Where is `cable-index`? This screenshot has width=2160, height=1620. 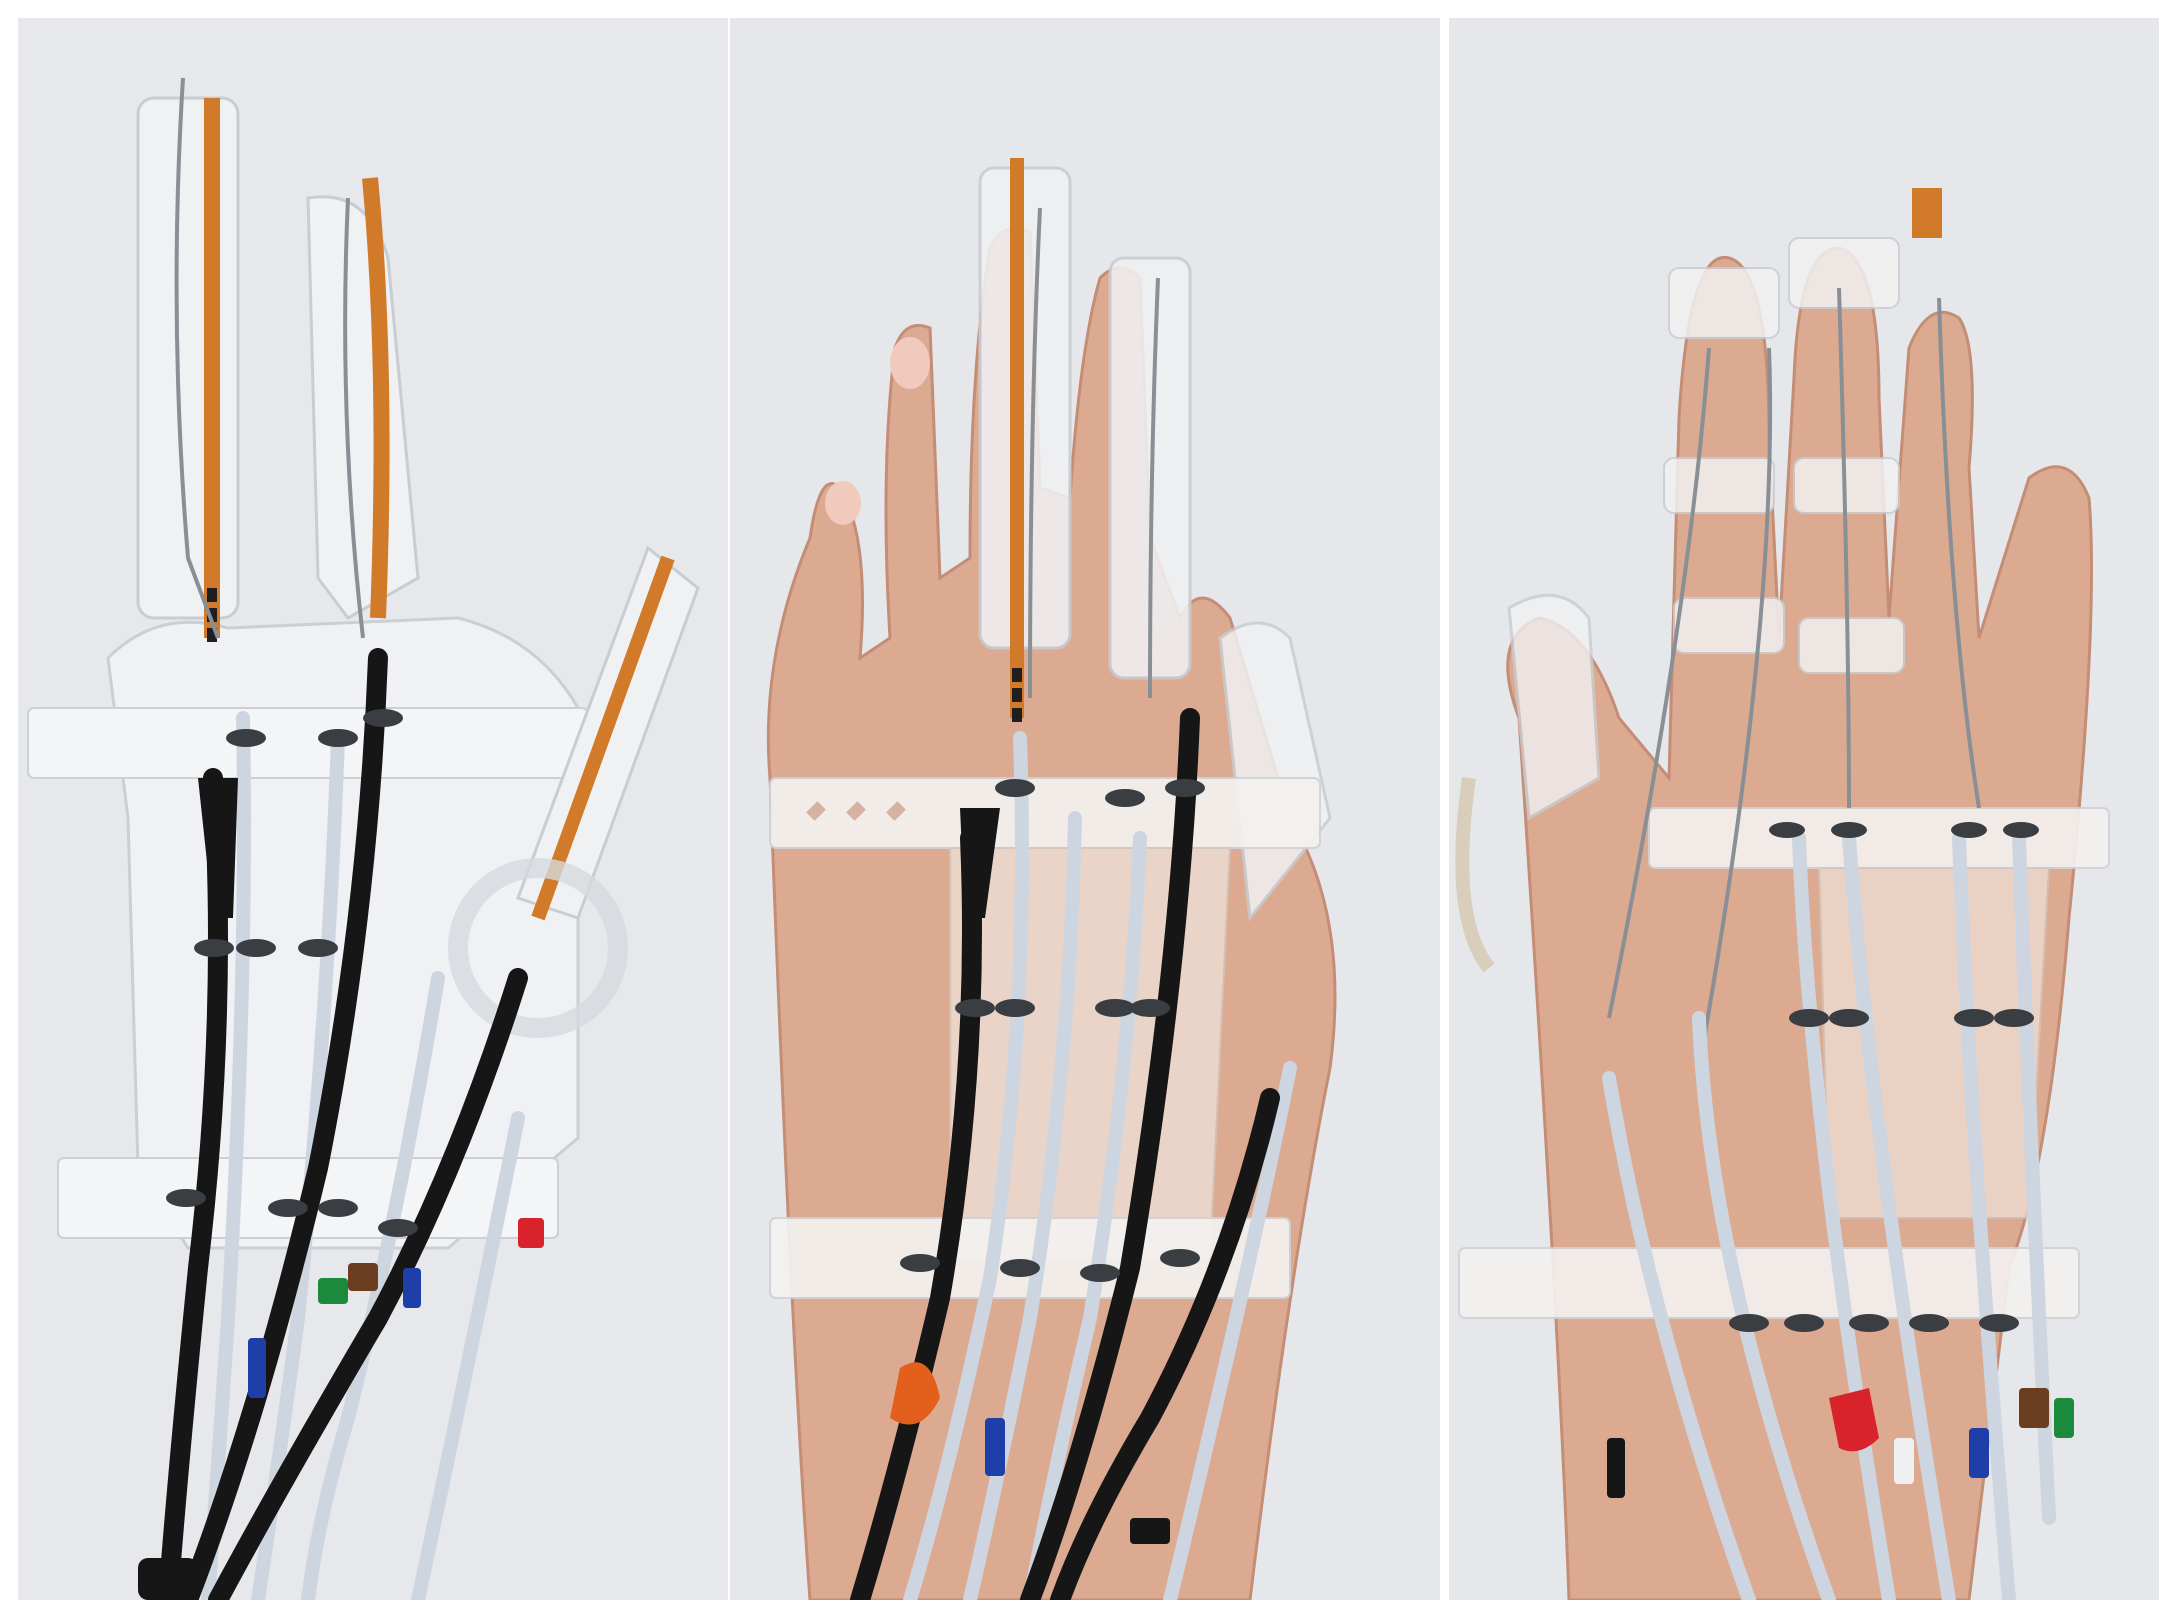
cable-index is located at coordinates (197, 358).